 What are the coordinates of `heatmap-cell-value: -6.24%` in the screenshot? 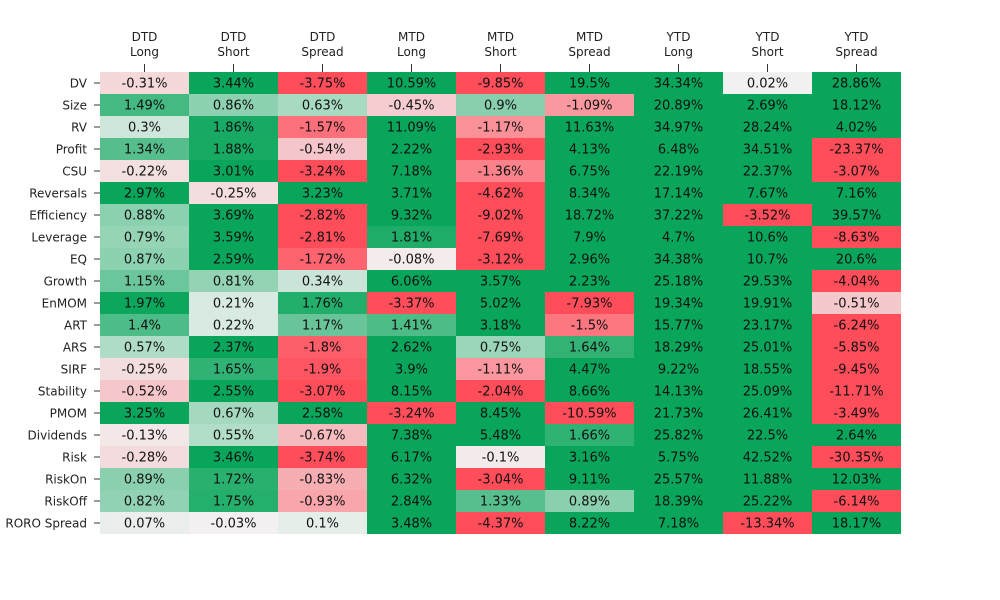 It's located at (857, 326).